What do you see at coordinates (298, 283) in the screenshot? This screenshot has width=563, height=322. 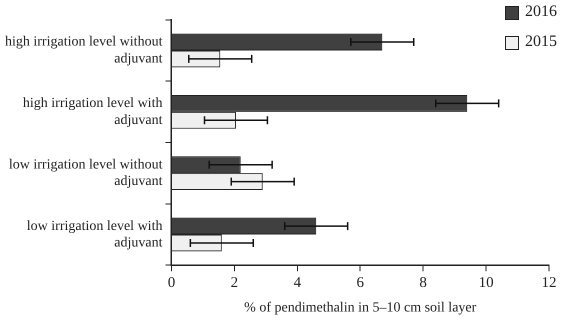 I see `x-tick-label: 4` at bounding box center [298, 283].